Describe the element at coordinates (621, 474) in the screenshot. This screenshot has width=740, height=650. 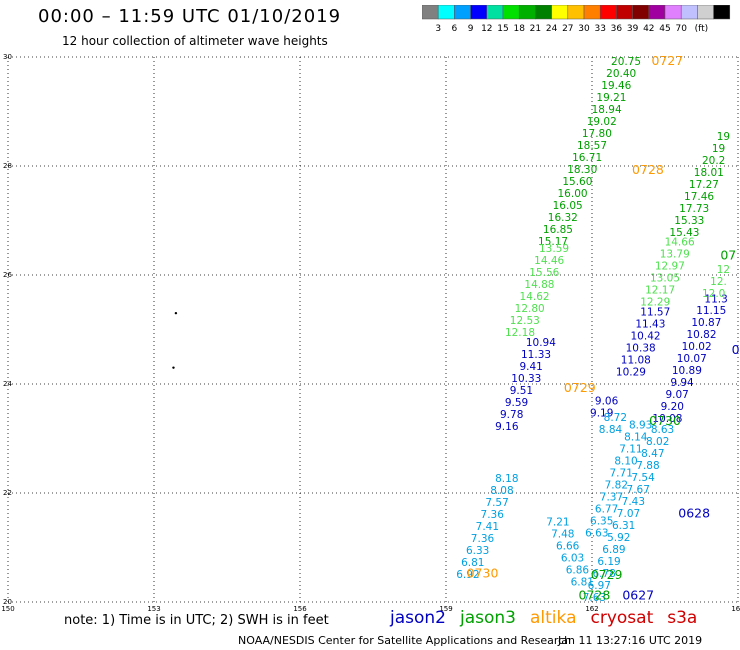
I see `wave-height-label: 7.71` at that location.